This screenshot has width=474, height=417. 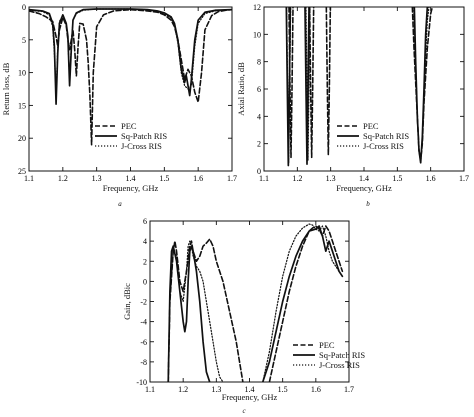 What do you see at coordinates (244, 411) in the screenshot?
I see `panel-label: c` at bounding box center [244, 411].